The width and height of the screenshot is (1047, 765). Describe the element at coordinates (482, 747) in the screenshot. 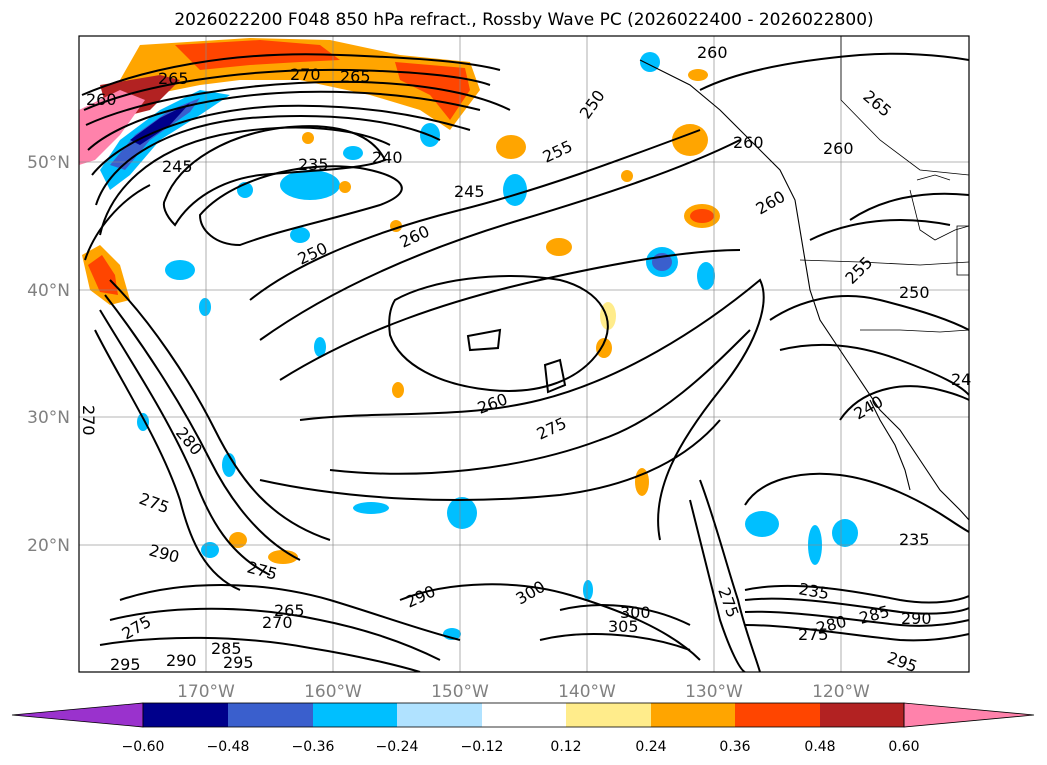

I see `colorbar-tick: −0.12` at that location.